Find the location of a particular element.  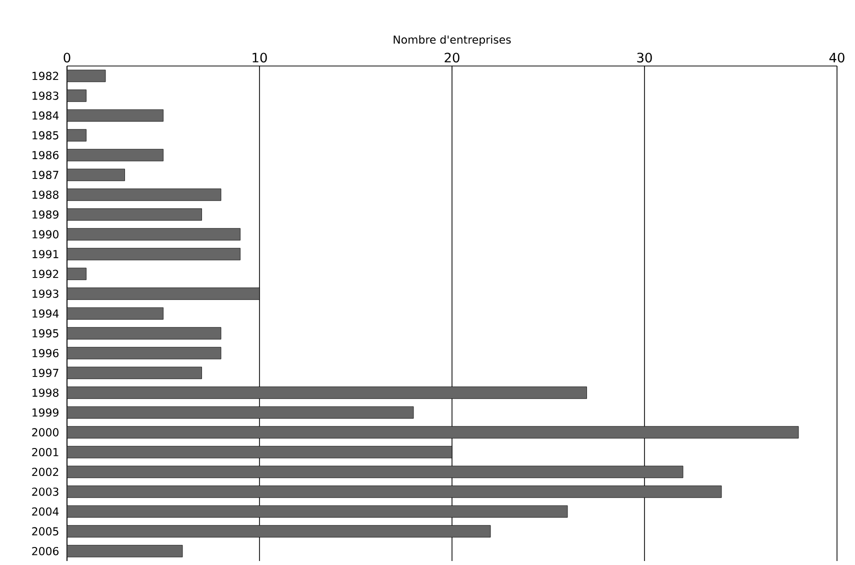

y-tick-label: 1999 is located at coordinates (45, 412).